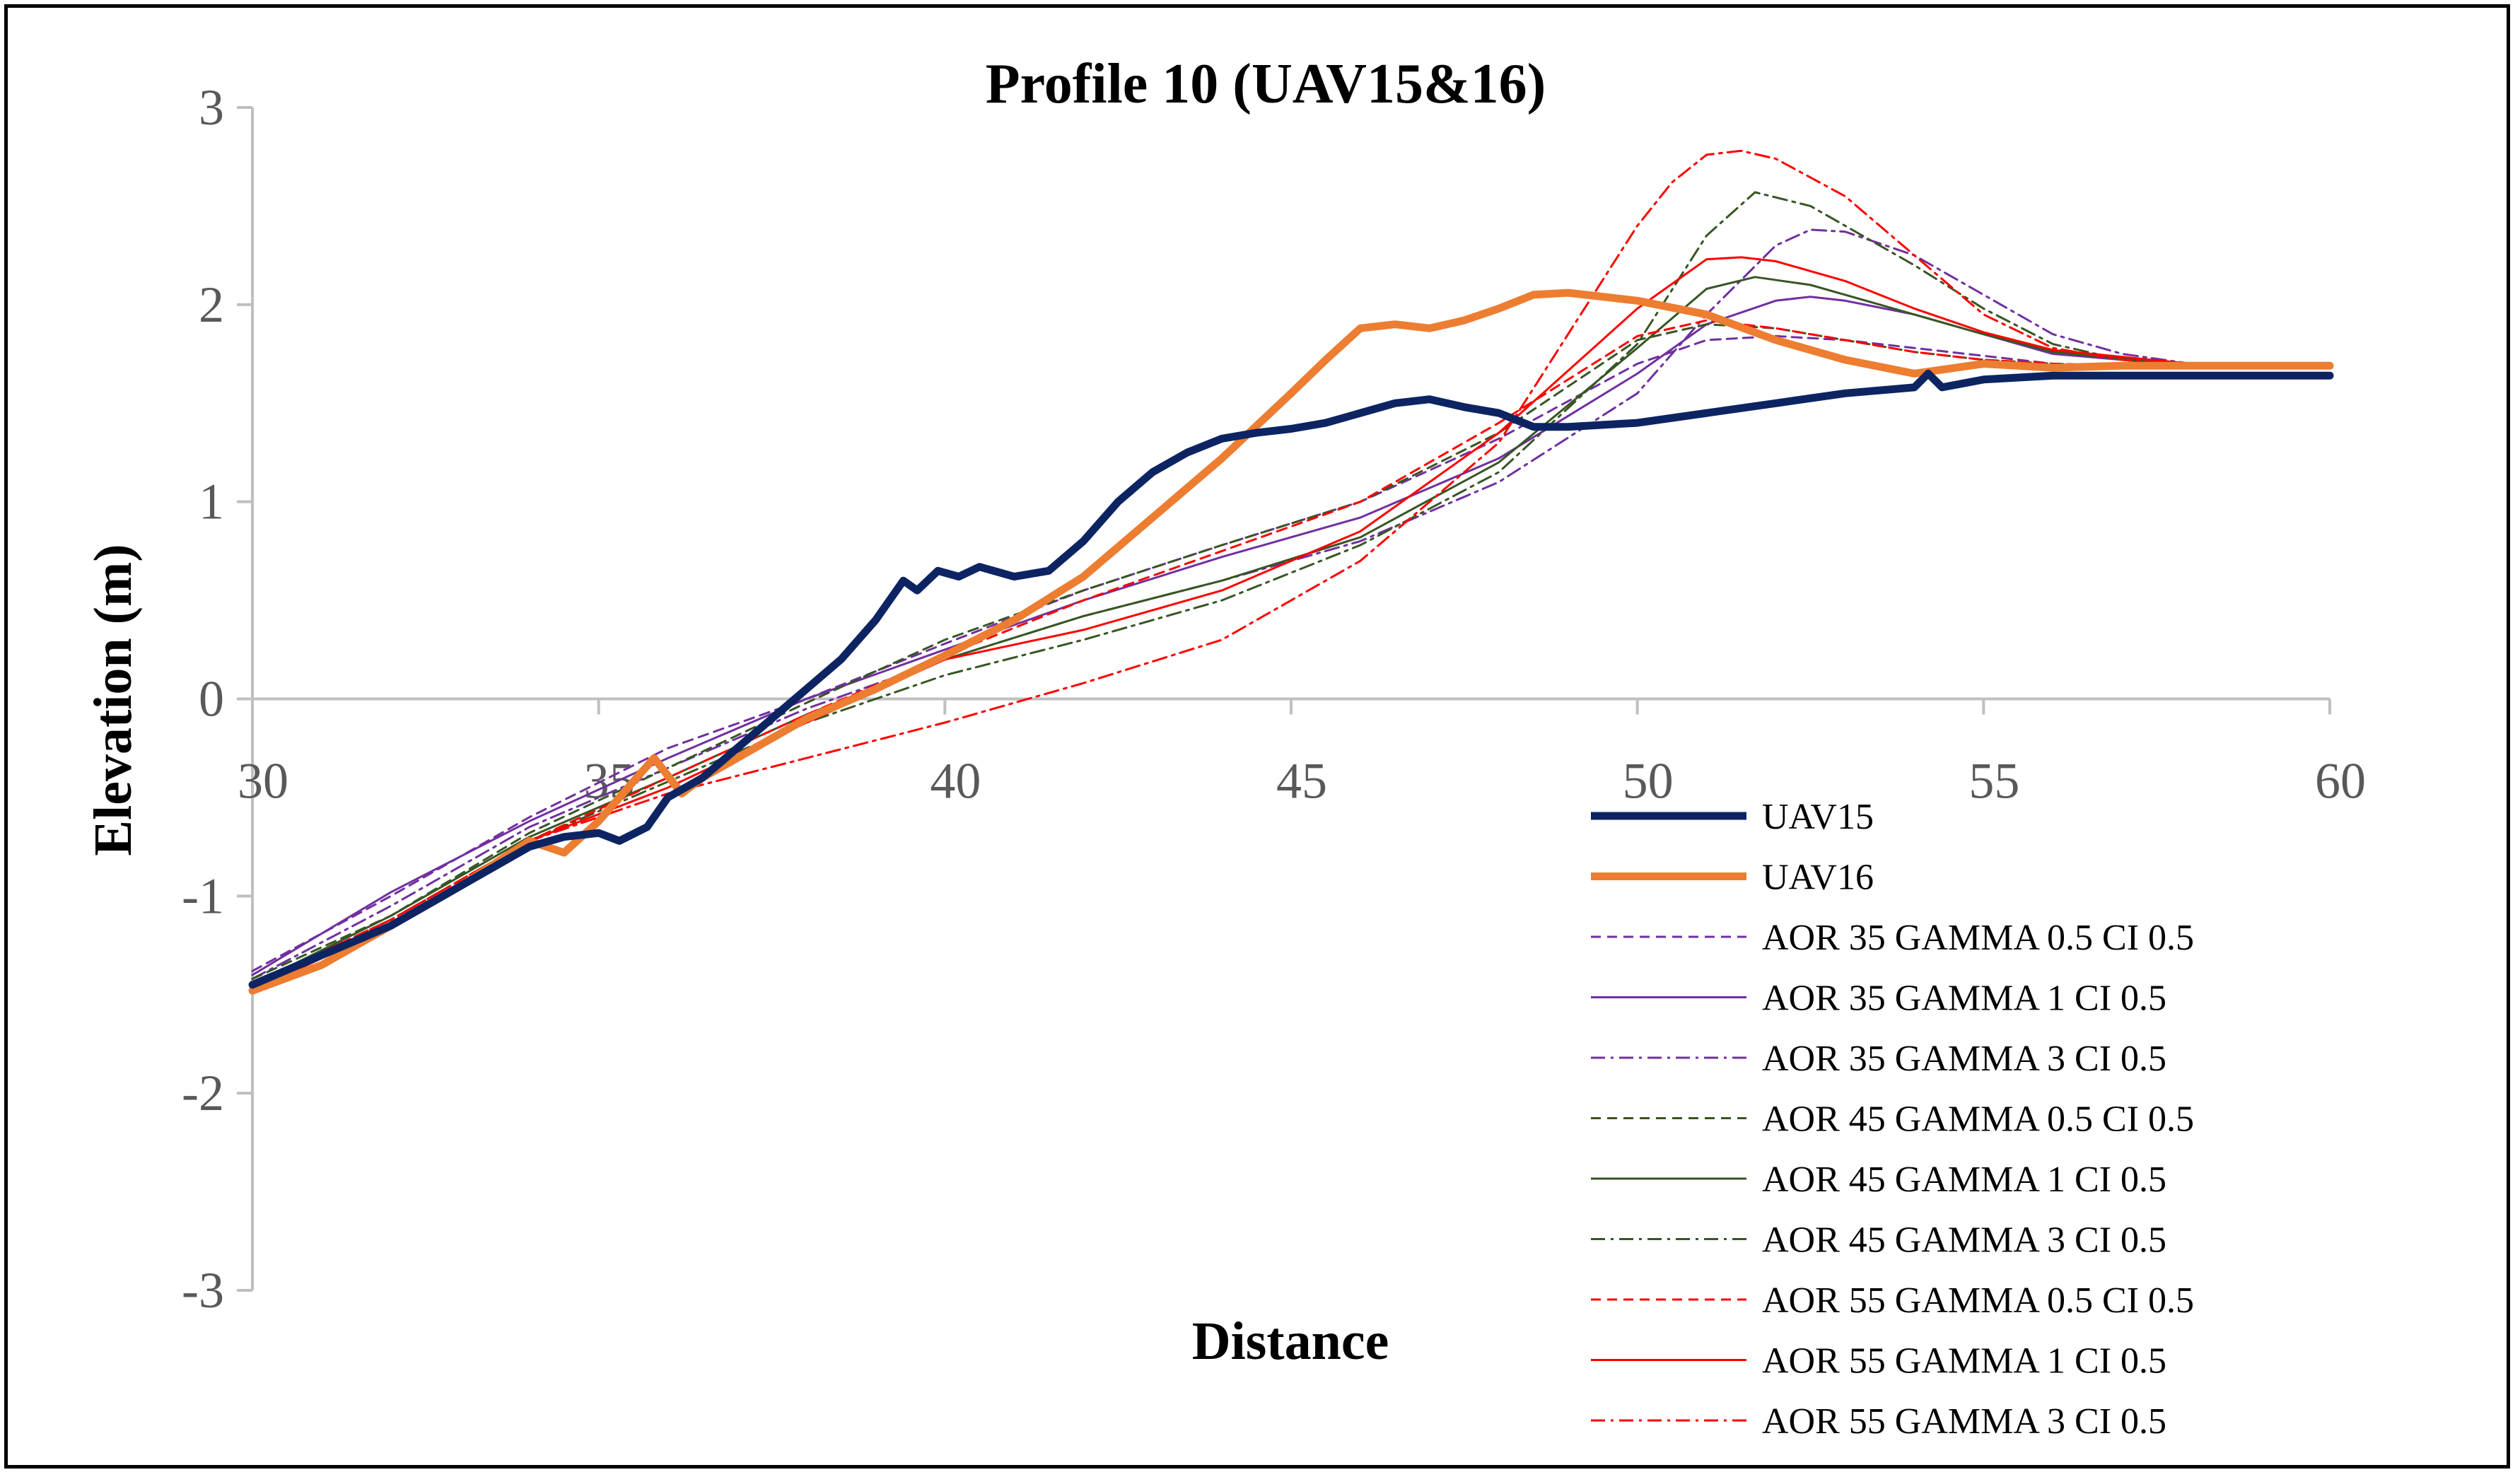  What do you see at coordinates (1978, 1119) in the screenshot?
I see `legend-label-5: AOR 45 GAMMA 0.5 CI 0.5` at bounding box center [1978, 1119].